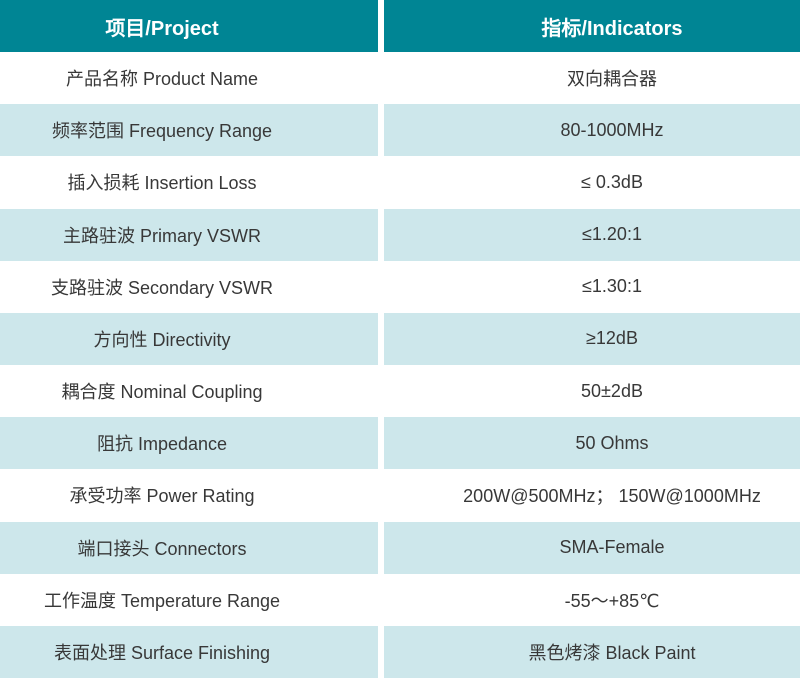  Describe the element at coordinates (162, 600) in the screenshot. I see `project-cell: 工作温度 Temperature Range` at that location.